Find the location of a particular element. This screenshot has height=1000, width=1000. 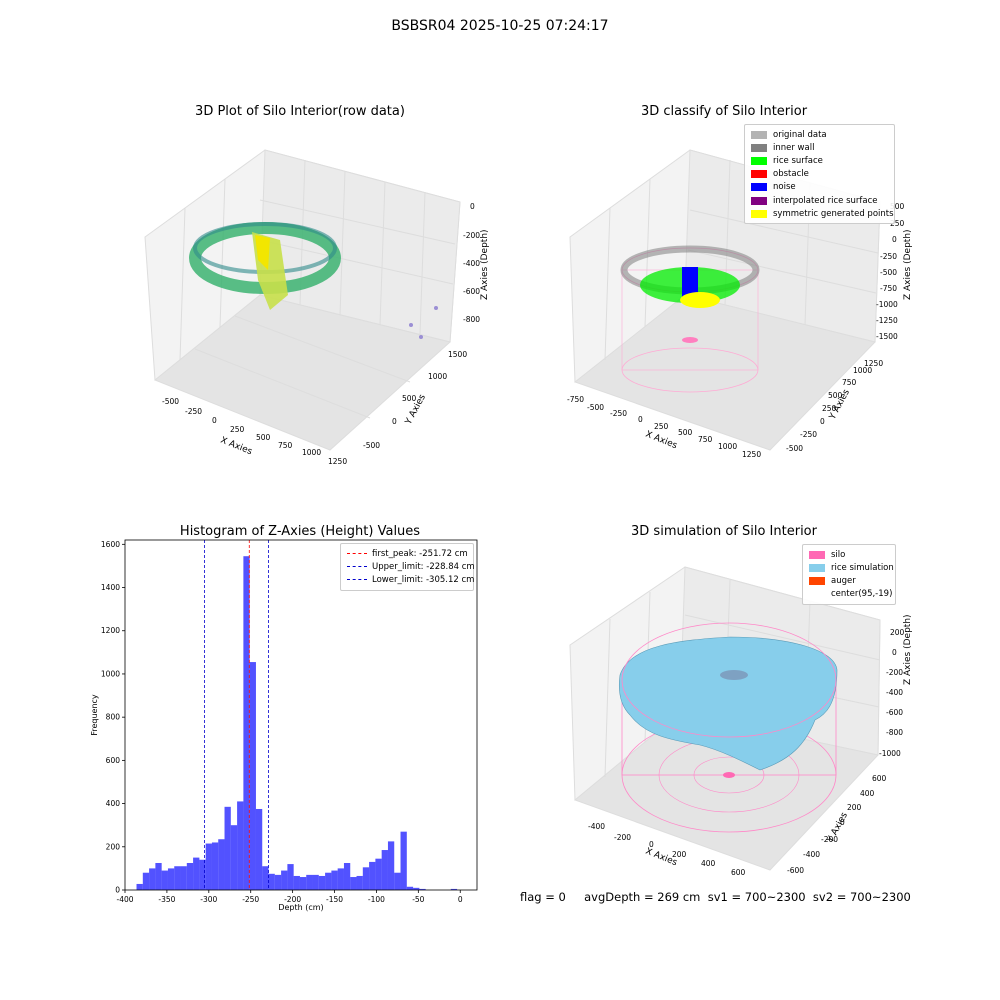

z-tick: -500 is located at coordinates (888, 272).